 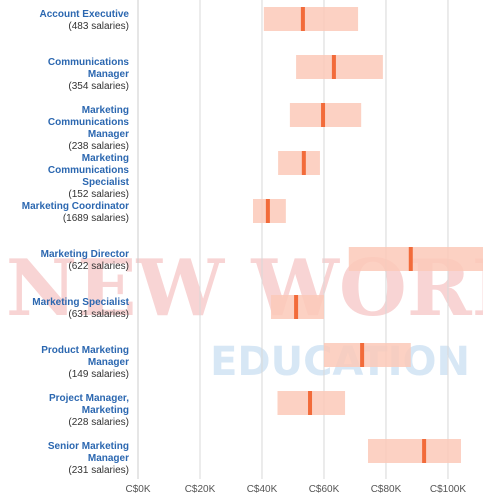 I want to click on job-title: Product Marketing Manager, so click(x=85, y=356).